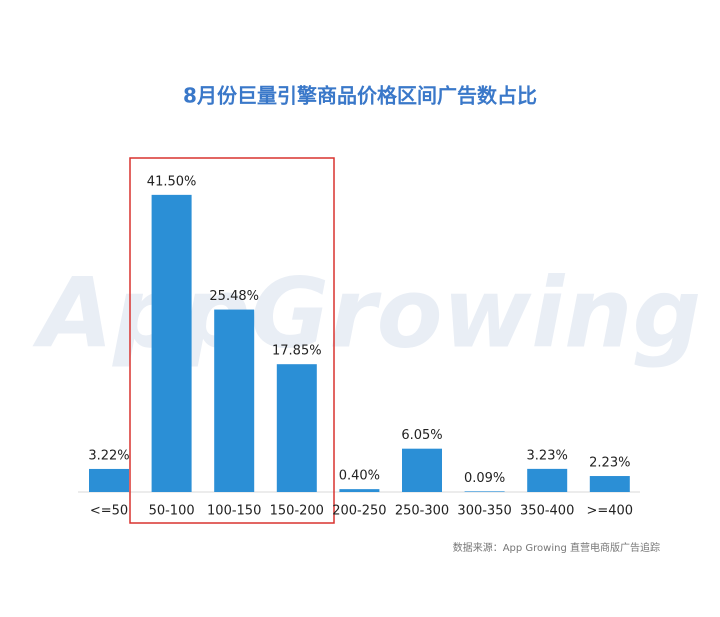 This screenshot has height=617, width=720. What do you see at coordinates (421, 435) in the screenshot?
I see `value-label: 6.05%` at bounding box center [421, 435].